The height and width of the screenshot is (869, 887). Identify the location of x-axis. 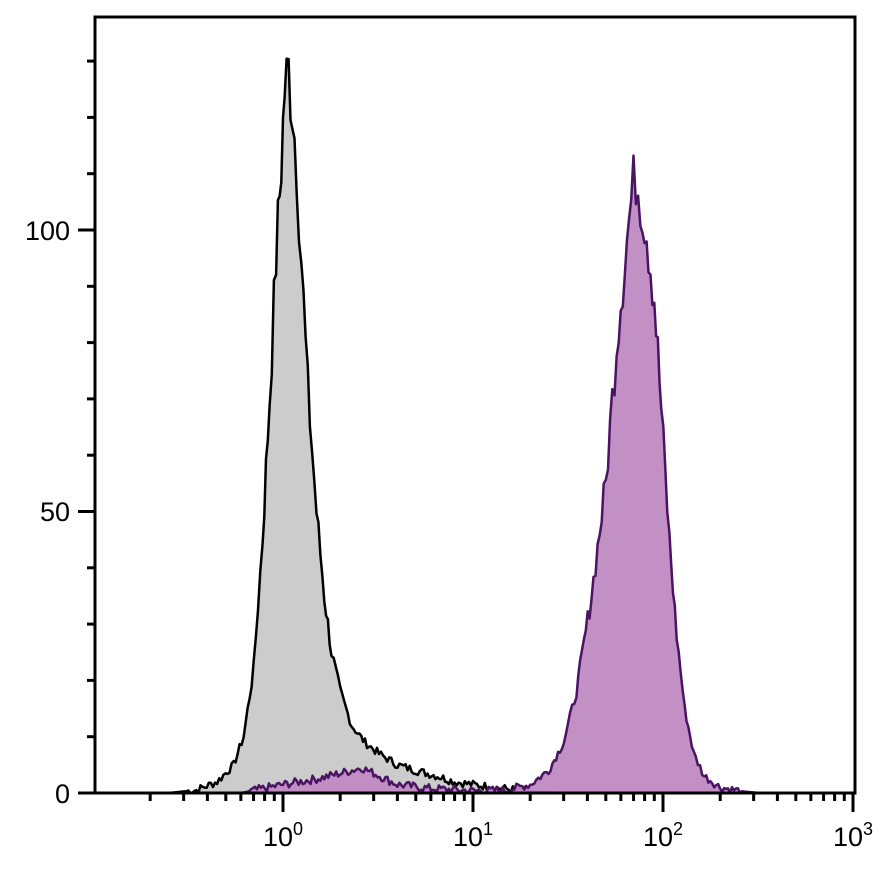
(501, 802).